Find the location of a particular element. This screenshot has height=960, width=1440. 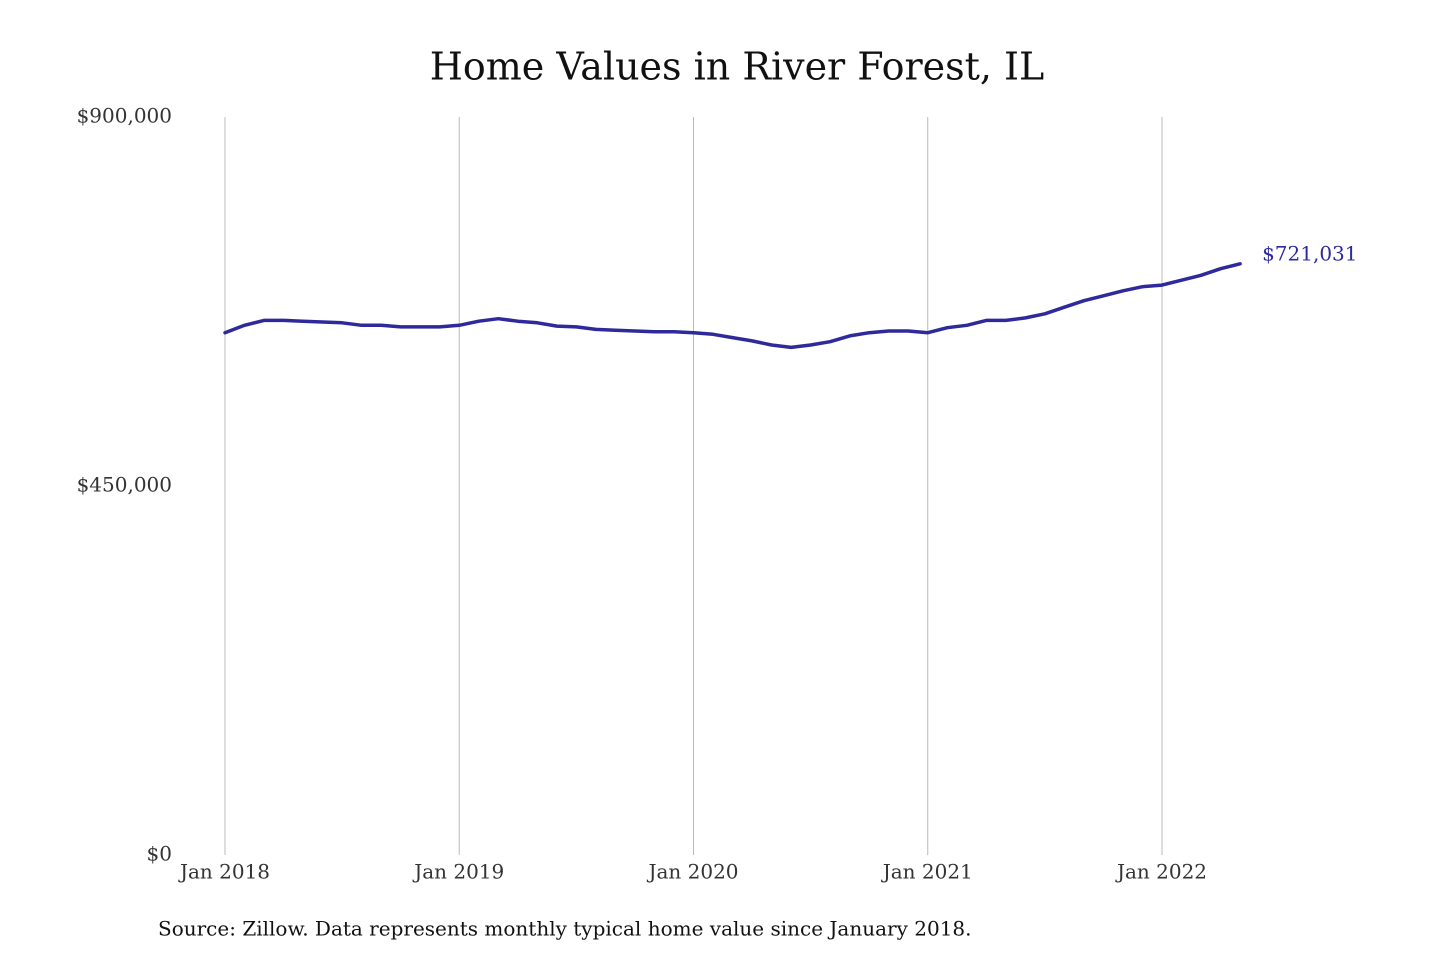

x-tick-label: Jan 2020 is located at coordinates (692, 872).